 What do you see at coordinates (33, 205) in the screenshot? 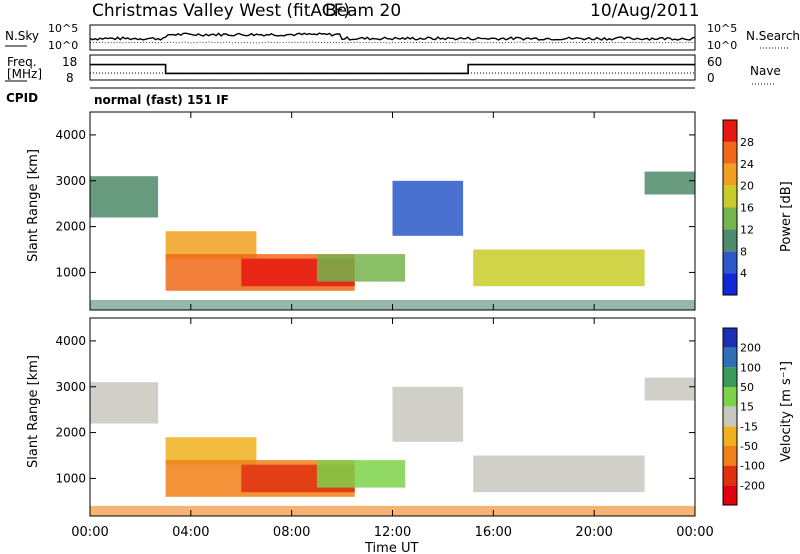
I see `power-ylabel: Slant Range [km]` at bounding box center [33, 205].